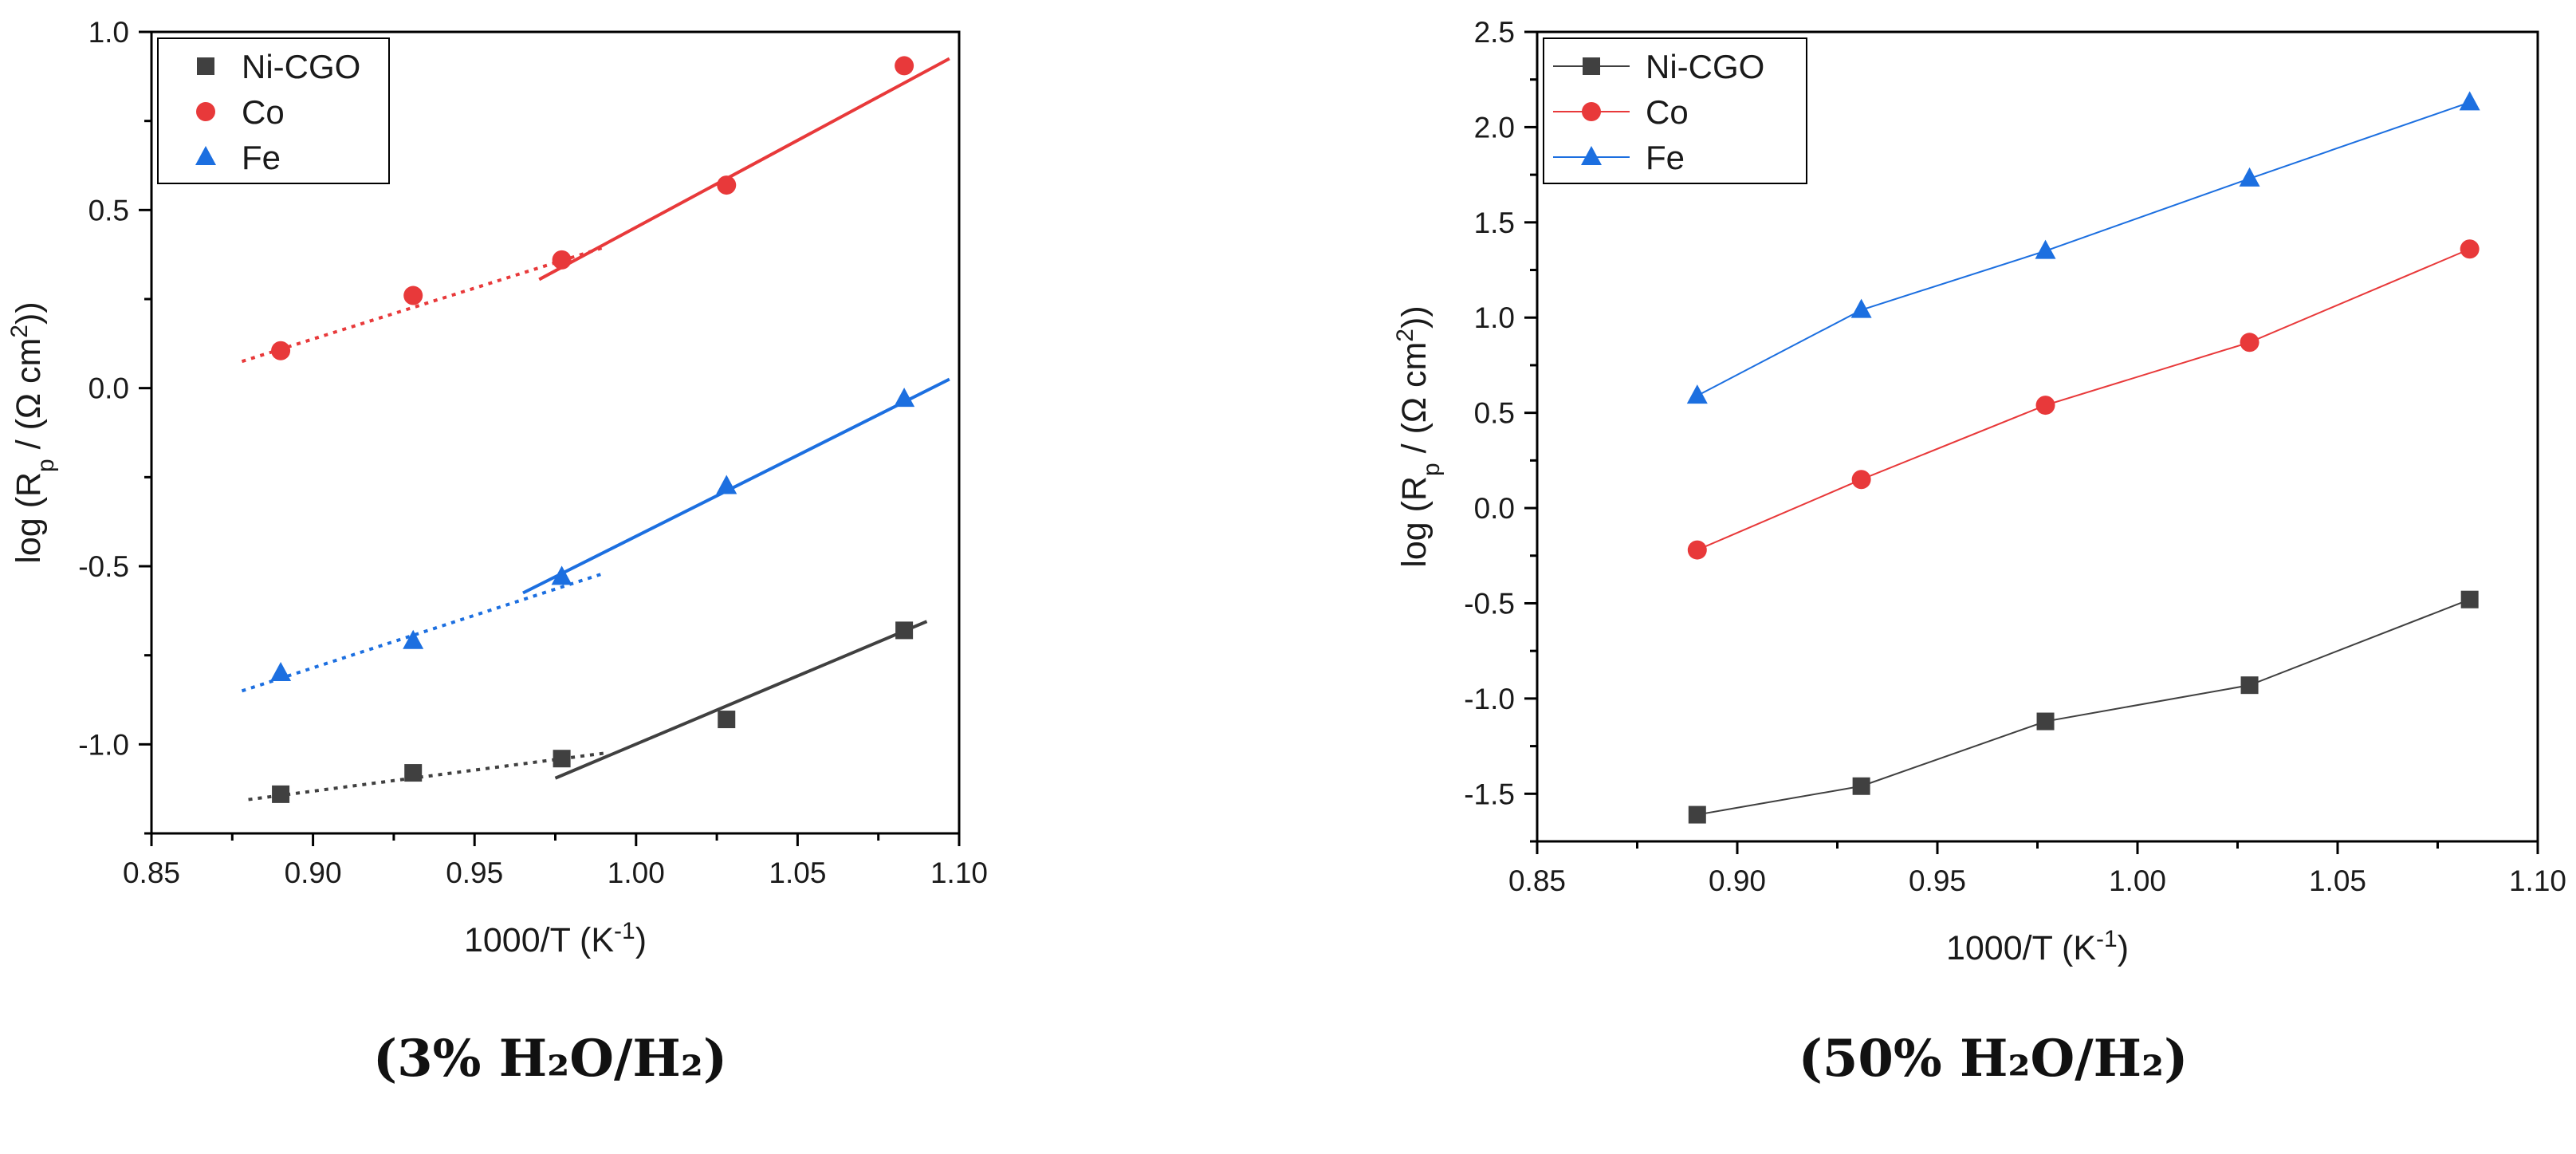 The height and width of the screenshot is (1154, 2576). I want to click on left-legend: Ni-CGO Co Fe, so click(273, 110).